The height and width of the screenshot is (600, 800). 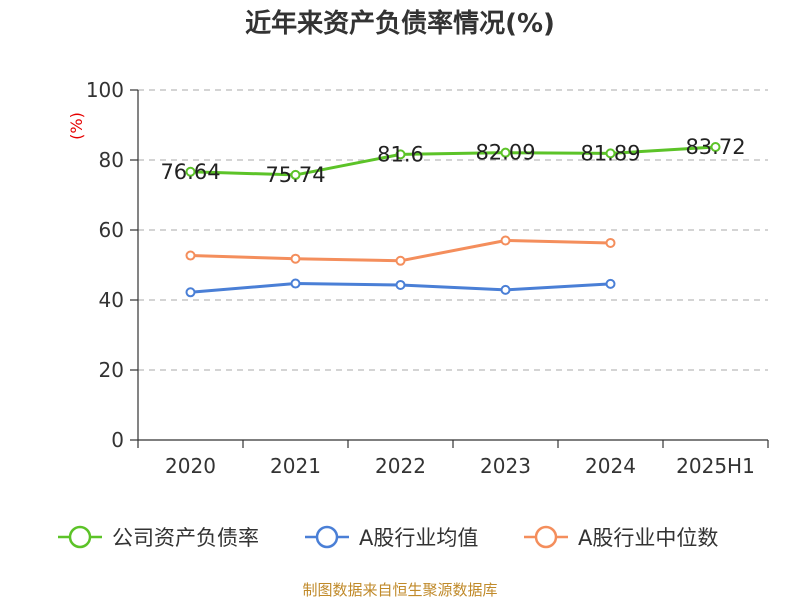 What do you see at coordinates (505, 466) in the screenshot?
I see `x-tick-label: 2023` at bounding box center [505, 466].